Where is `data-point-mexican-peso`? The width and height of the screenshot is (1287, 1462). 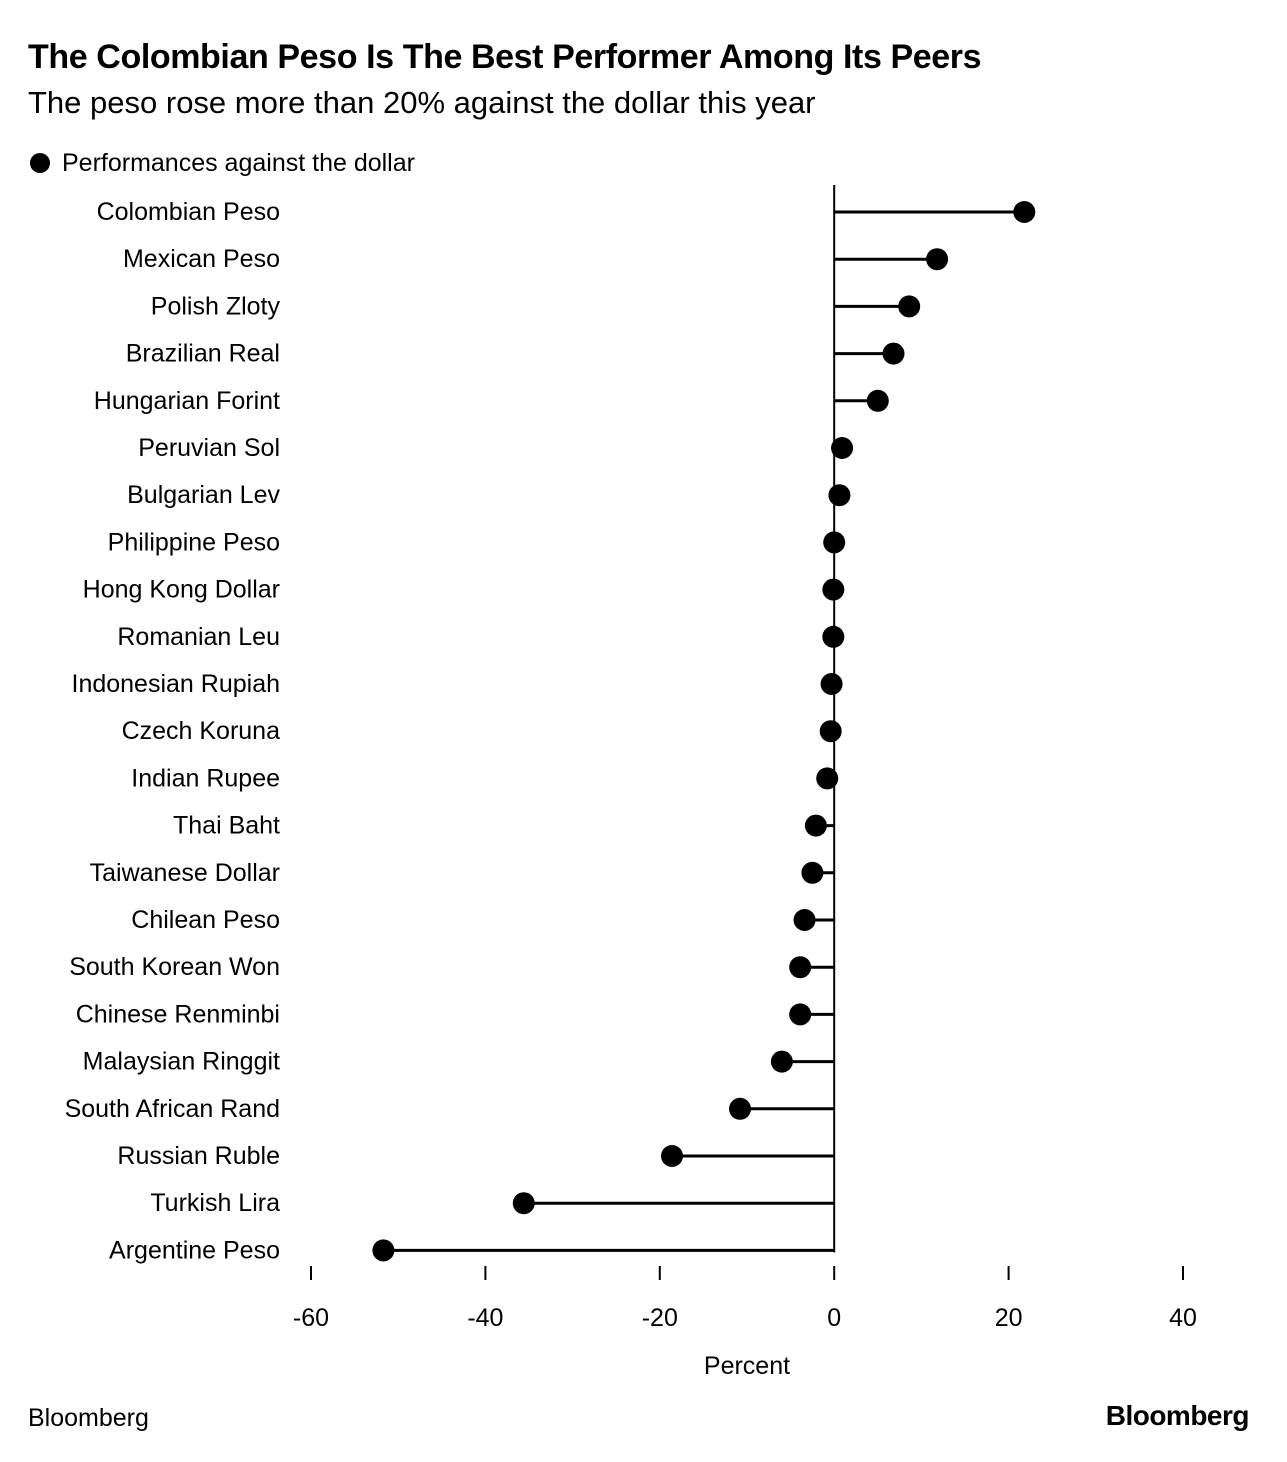 data-point-mexican-peso is located at coordinates (937, 259).